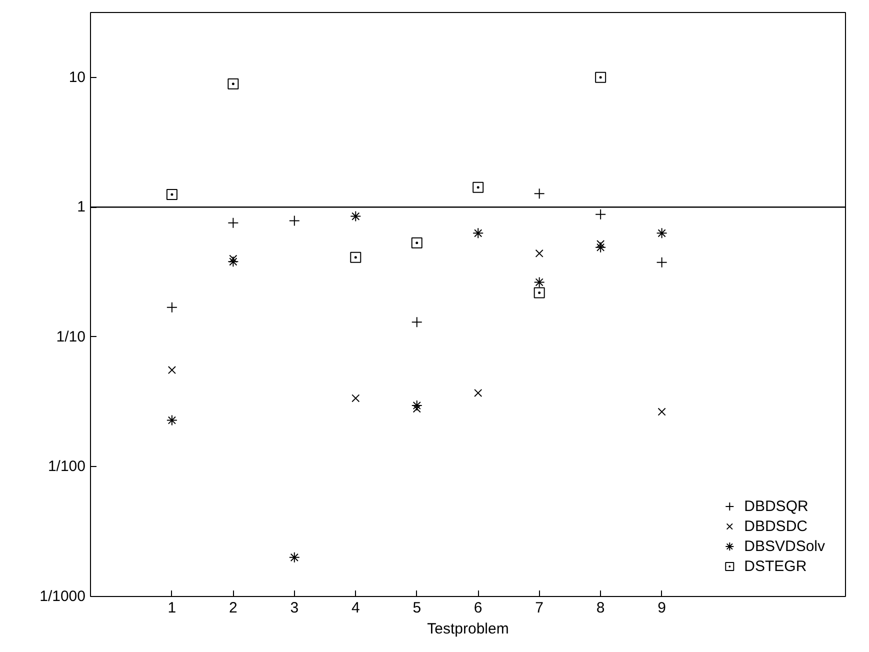 The image size is (869, 652). What do you see at coordinates (468, 629) in the screenshot?
I see `x-axis-title: Testproblem` at bounding box center [468, 629].